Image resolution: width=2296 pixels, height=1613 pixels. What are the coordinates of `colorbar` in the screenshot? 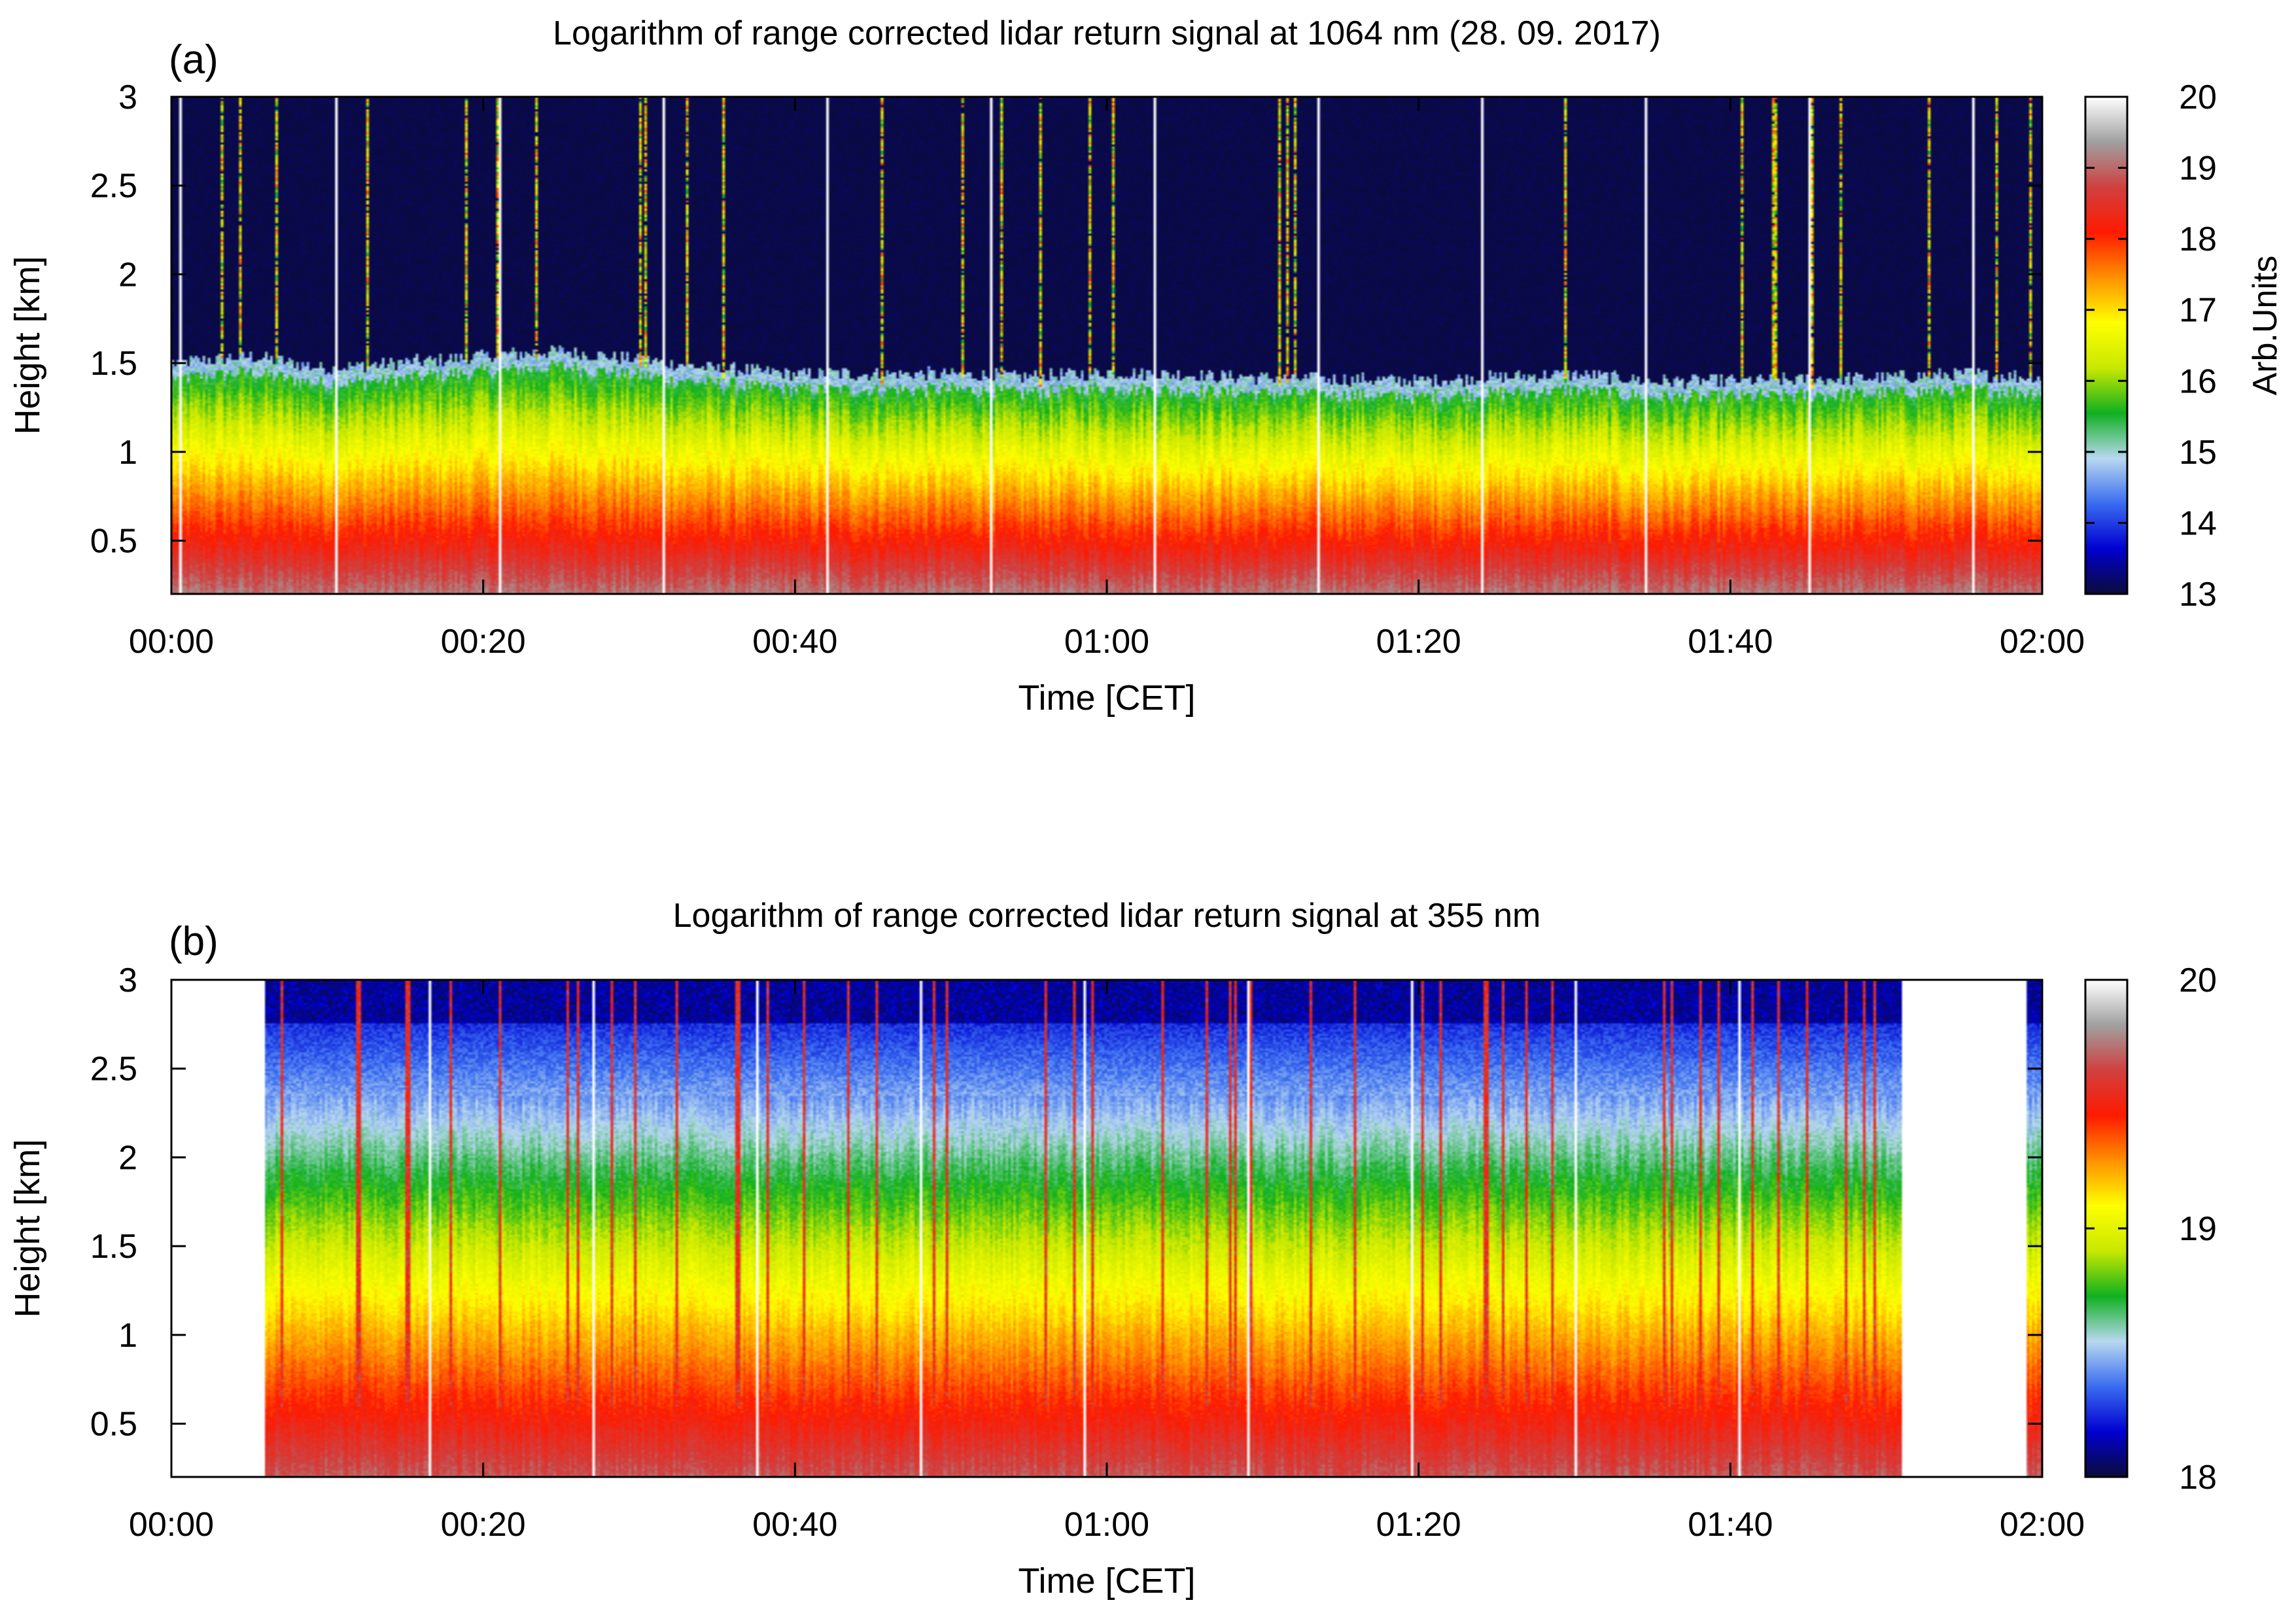 It's located at (2106, 345).